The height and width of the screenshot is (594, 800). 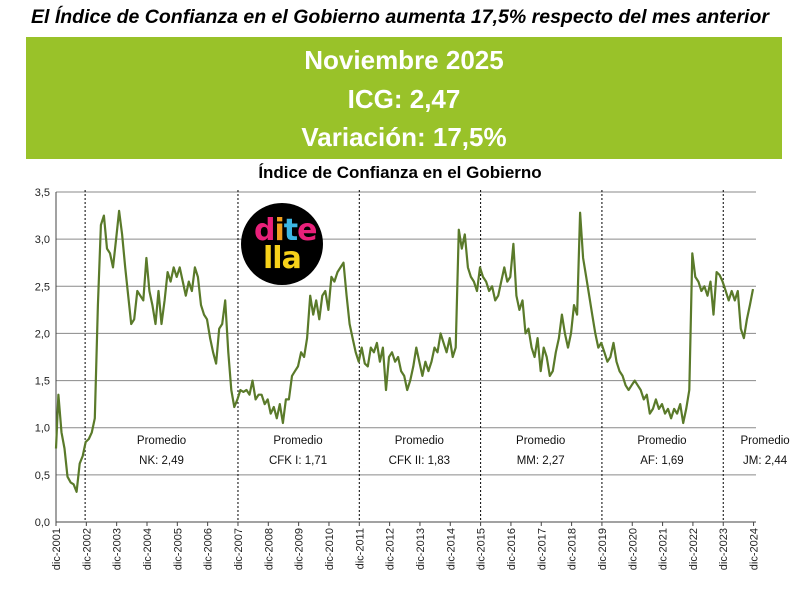 What do you see at coordinates (42, 382) in the screenshot?
I see `y-tick-label: 1,5` at bounding box center [42, 382].